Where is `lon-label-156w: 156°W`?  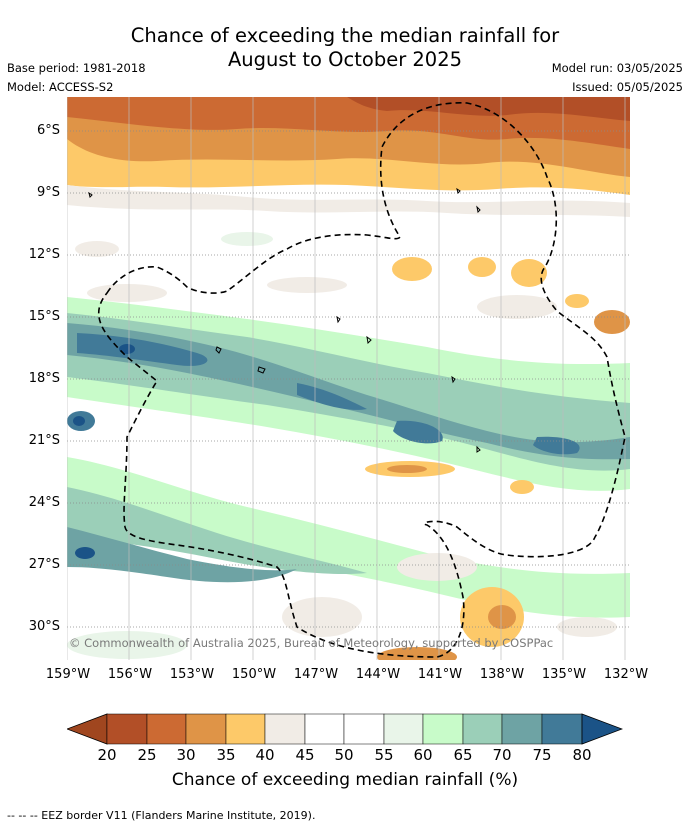
lon-label-156w: 156°W is located at coordinates (130, 674).